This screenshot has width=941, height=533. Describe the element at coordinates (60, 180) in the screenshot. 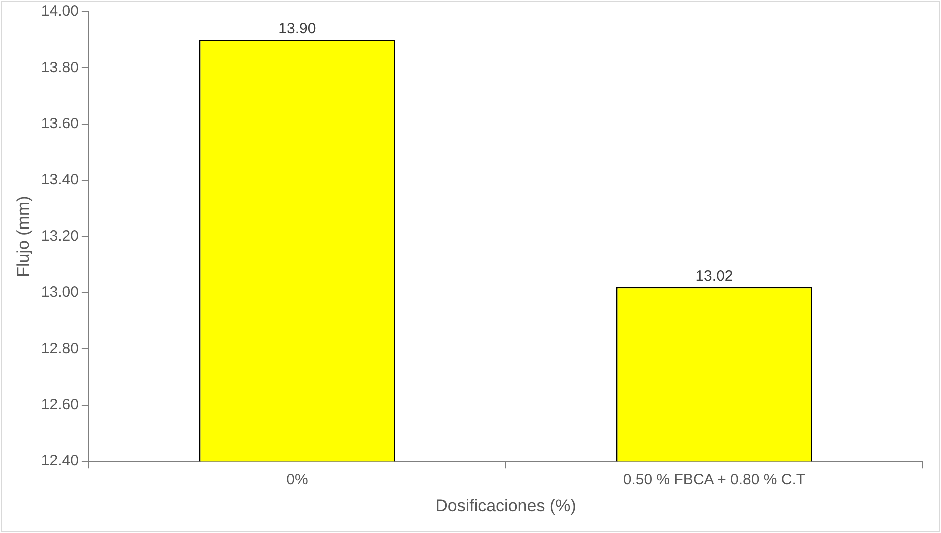

I see `y-tick-label: 13.40` at that location.